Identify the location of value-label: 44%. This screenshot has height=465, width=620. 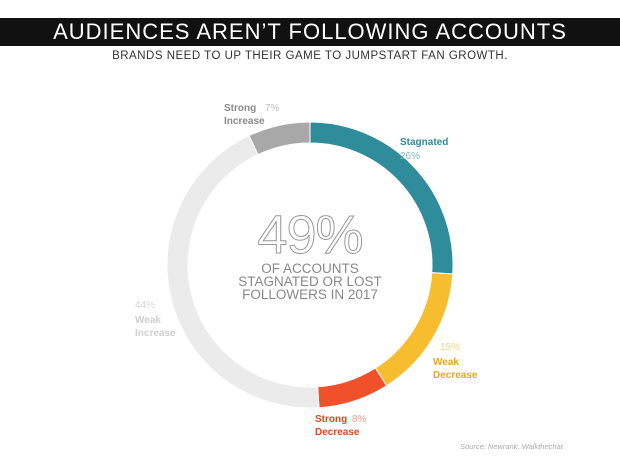
(145, 305).